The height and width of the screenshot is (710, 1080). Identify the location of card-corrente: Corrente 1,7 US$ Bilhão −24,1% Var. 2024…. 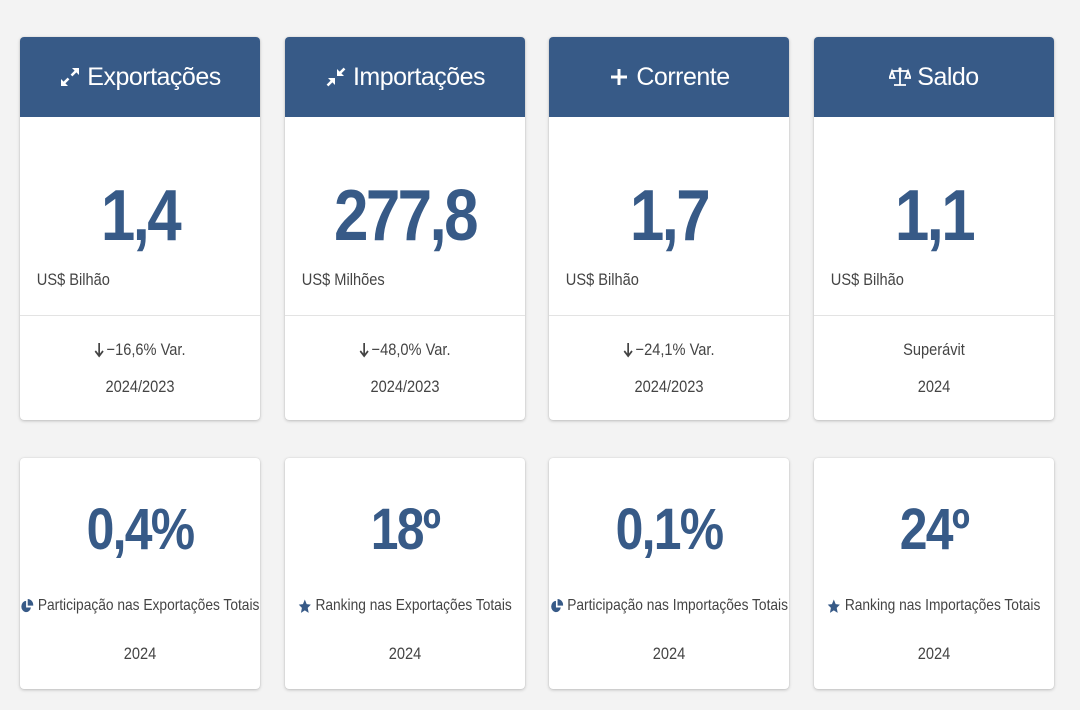
(669, 228).